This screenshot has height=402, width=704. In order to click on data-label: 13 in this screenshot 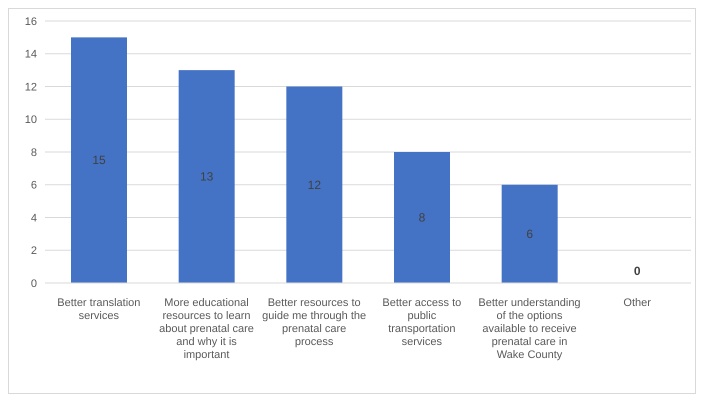, I will do `click(207, 177)`.